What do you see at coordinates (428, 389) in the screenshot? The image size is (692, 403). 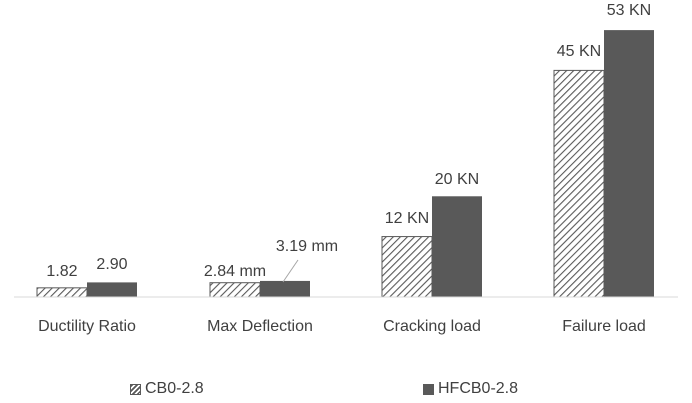 I see `legend-solid-swatch-icon` at bounding box center [428, 389].